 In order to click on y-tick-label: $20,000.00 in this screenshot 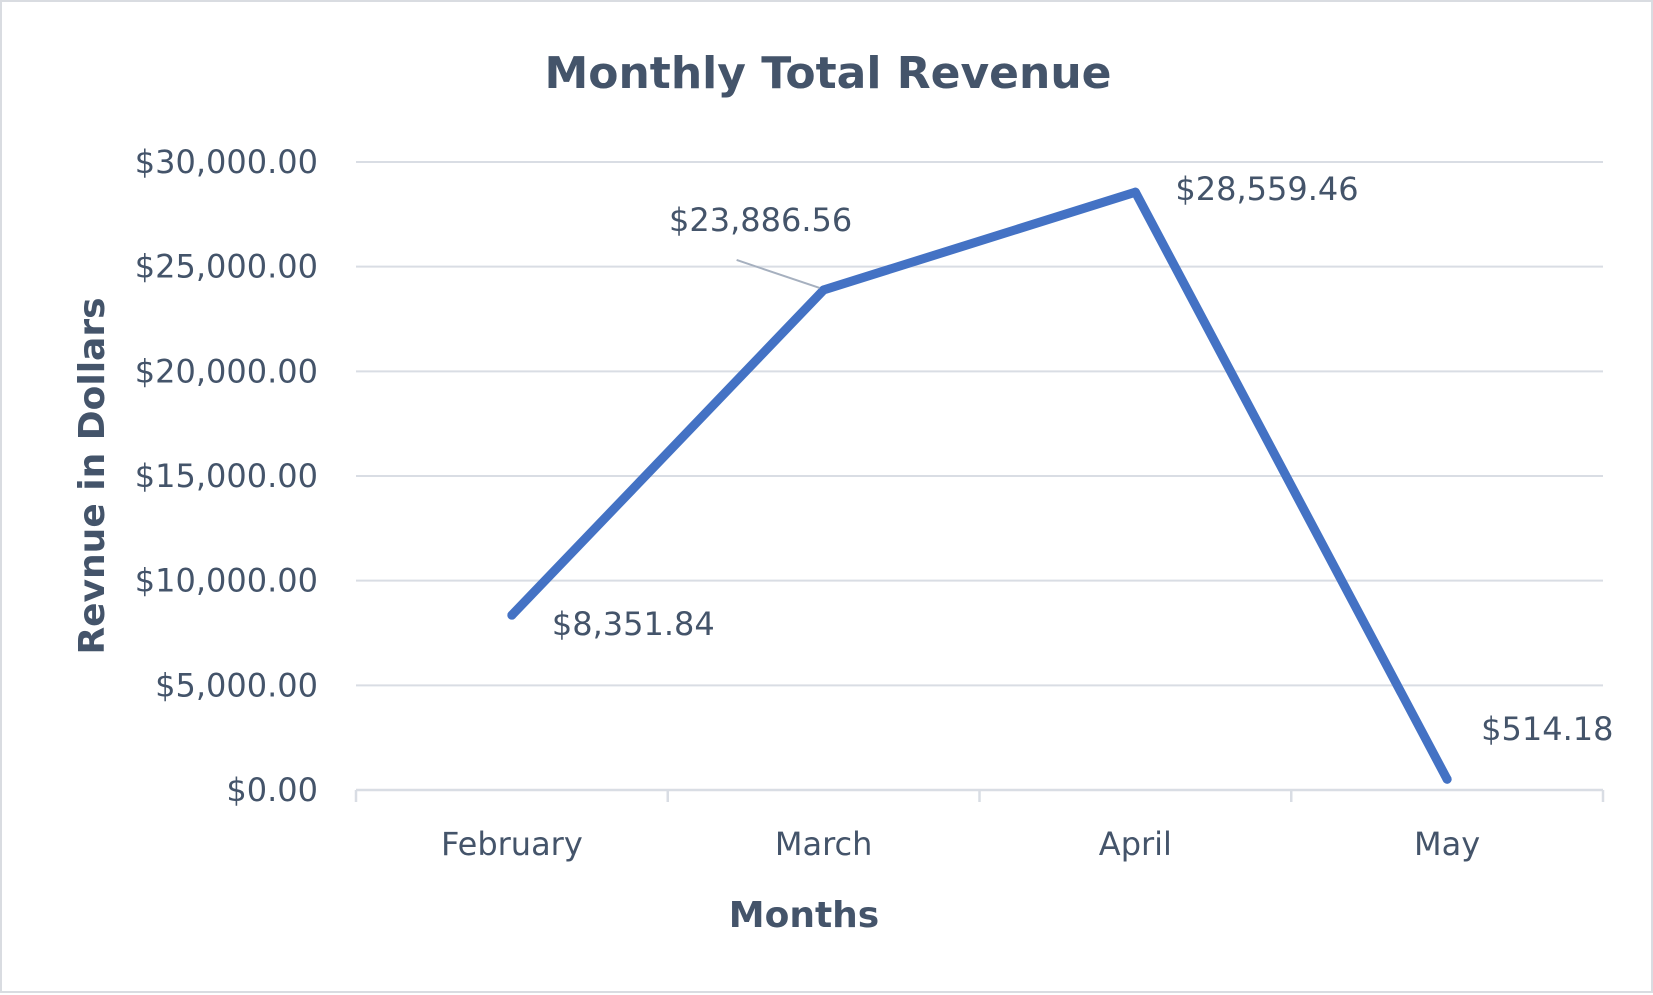, I will do `click(226, 371)`.